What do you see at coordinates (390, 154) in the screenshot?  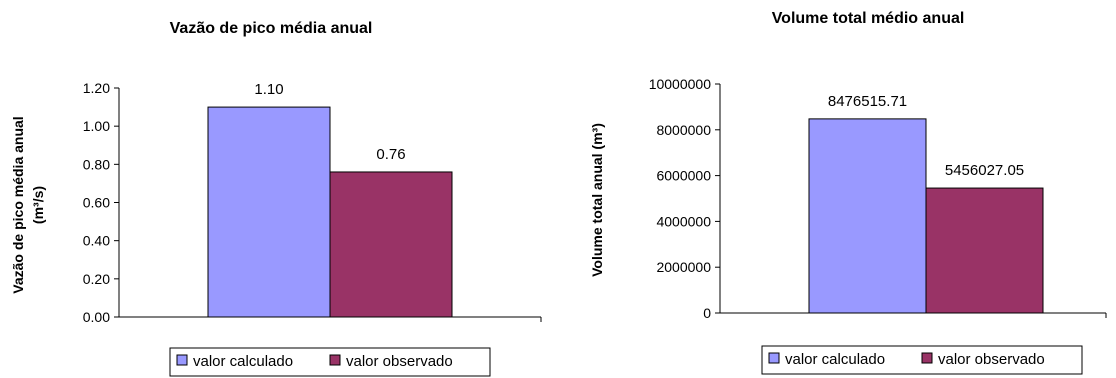 I see `data-label: 0.76` at bounding box center [390, 154].